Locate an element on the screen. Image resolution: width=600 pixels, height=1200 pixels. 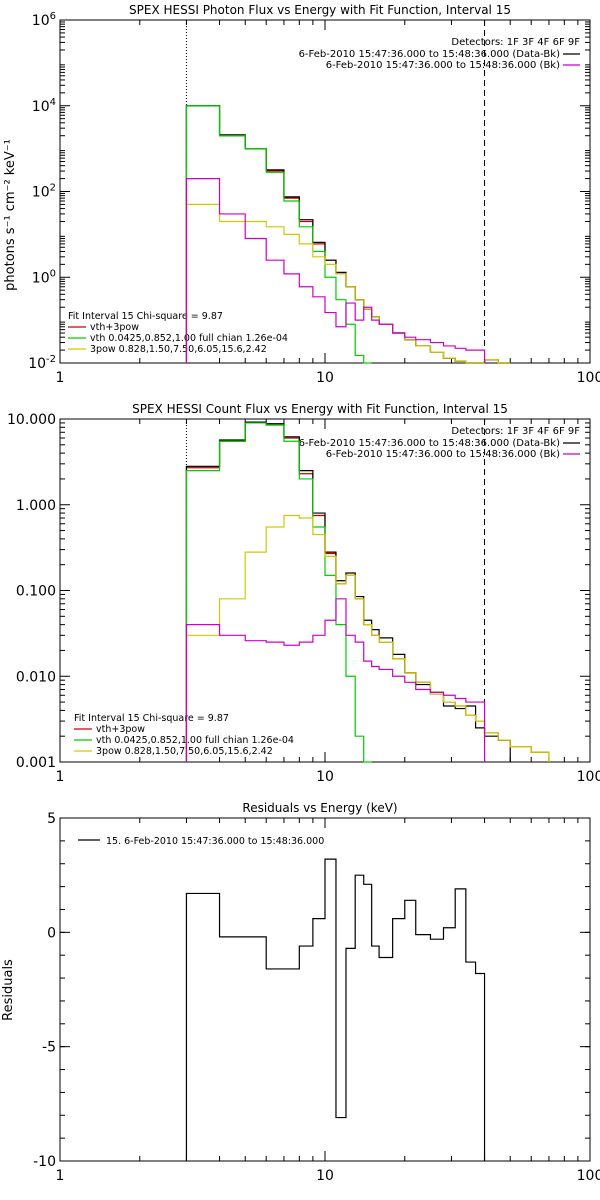
residuals-x-tick-label: 100 is located at coordinates (588, 1176).